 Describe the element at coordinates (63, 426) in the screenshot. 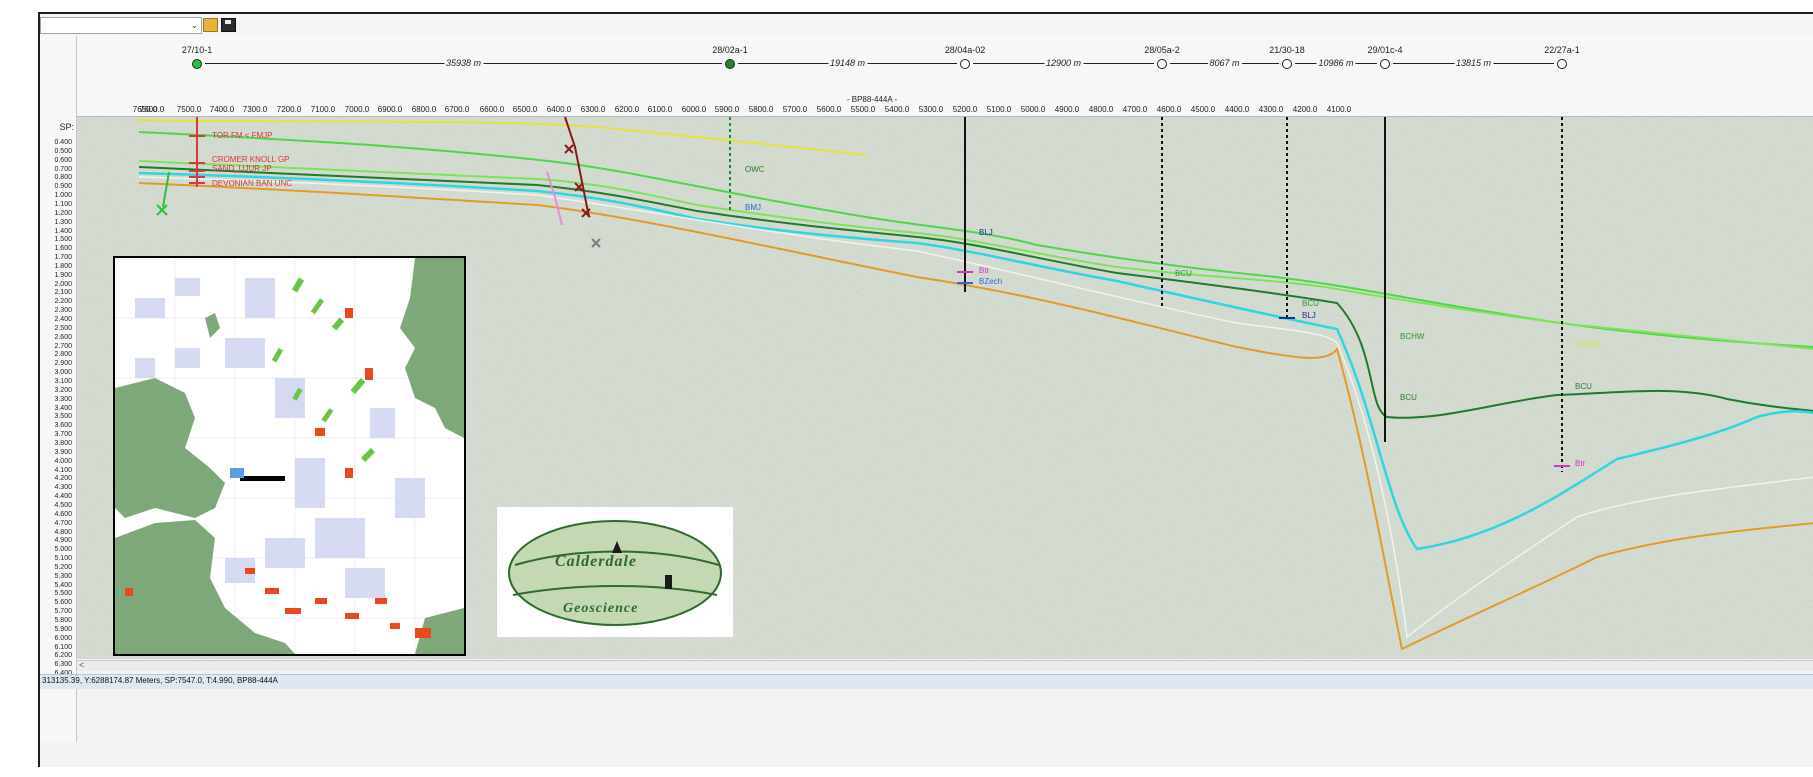

I see `time-tick-label: 3.600` at that location.